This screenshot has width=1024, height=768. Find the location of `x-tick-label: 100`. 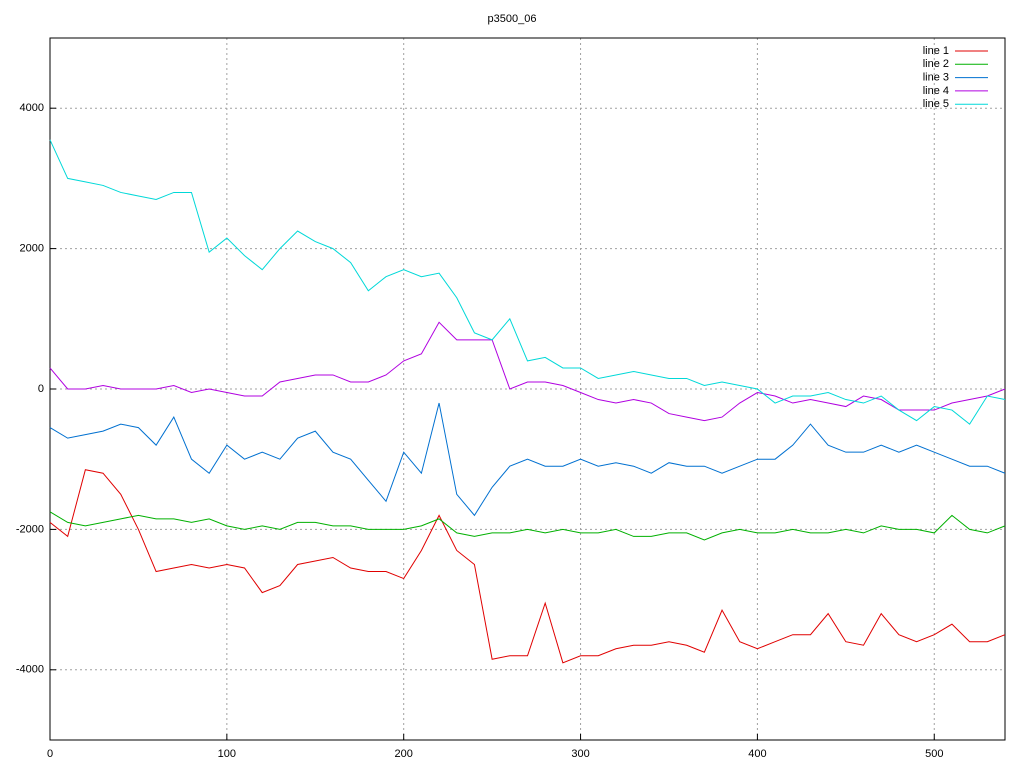

x-tick-label: 100 is located at coordinates (227, 754).